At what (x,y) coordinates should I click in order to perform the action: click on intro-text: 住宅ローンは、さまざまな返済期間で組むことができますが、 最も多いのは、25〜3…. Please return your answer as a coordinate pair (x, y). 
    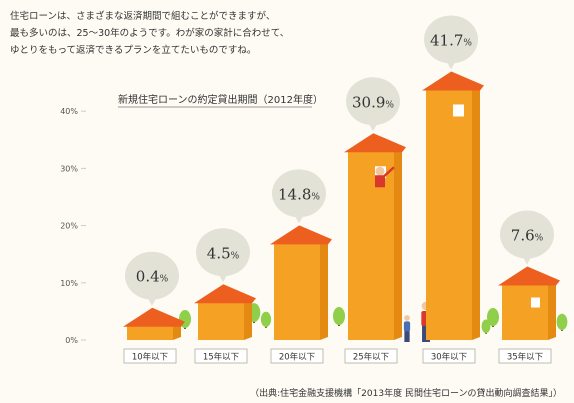
    Looking at the image, I should click on (220, 33).